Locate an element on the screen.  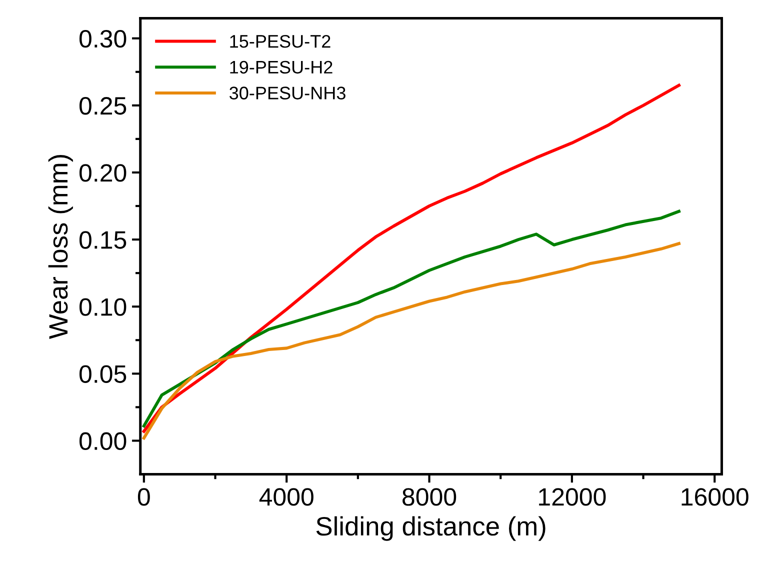
y-tick-label: 0.00 is located at coordinates (102, 441).